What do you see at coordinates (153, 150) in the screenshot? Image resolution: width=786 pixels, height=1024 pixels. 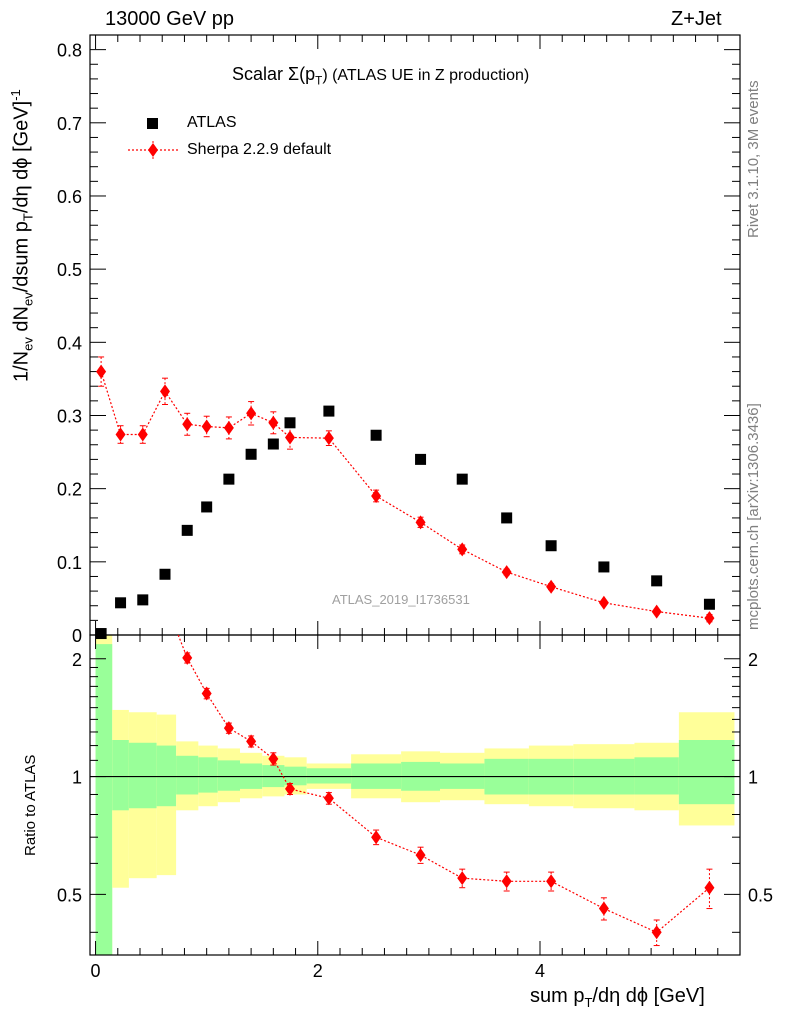 I see `legend-marker-sherpa` at bounding box center [153, 150].